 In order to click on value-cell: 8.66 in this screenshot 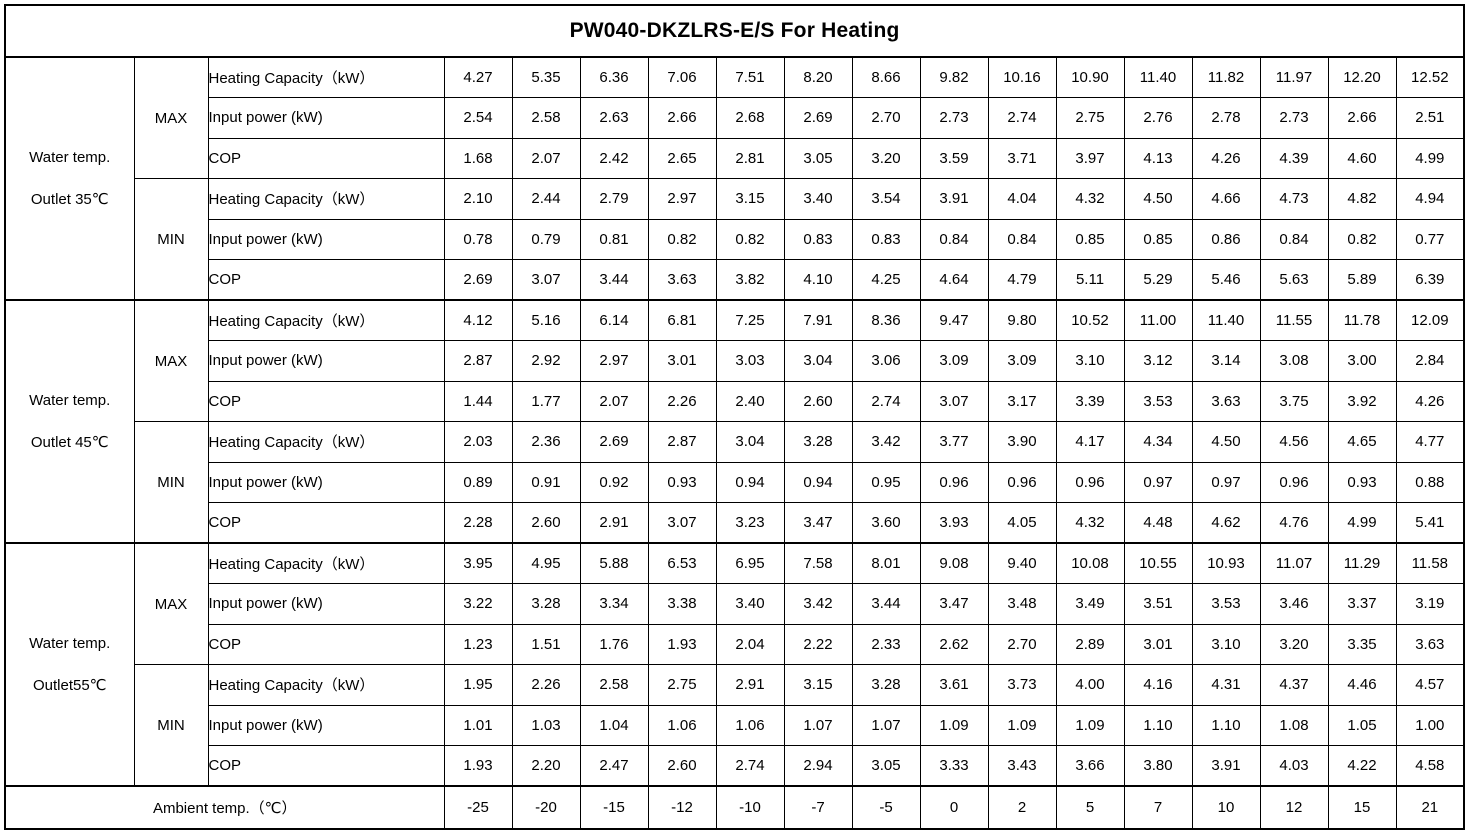, I will do `click(886, 77)`.